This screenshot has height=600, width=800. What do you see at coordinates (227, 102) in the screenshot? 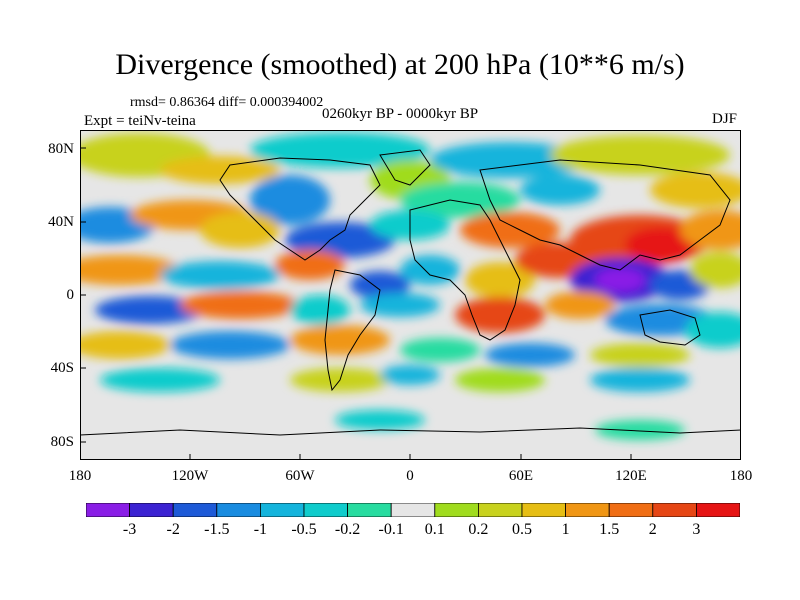
I see `stats-line: rmsd= 0.86364 diff= 0.000394002` at bounding box center [227, 102].